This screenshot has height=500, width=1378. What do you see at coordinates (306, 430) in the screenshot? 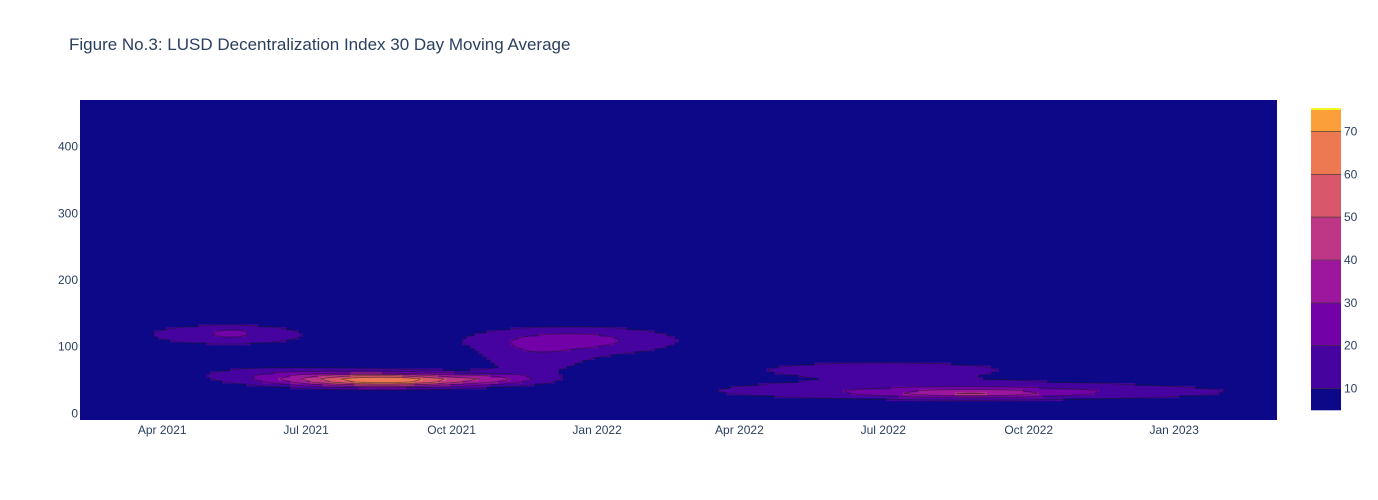
I see `x-tick-label: Jul 2021` at bounding box center [306, 430].